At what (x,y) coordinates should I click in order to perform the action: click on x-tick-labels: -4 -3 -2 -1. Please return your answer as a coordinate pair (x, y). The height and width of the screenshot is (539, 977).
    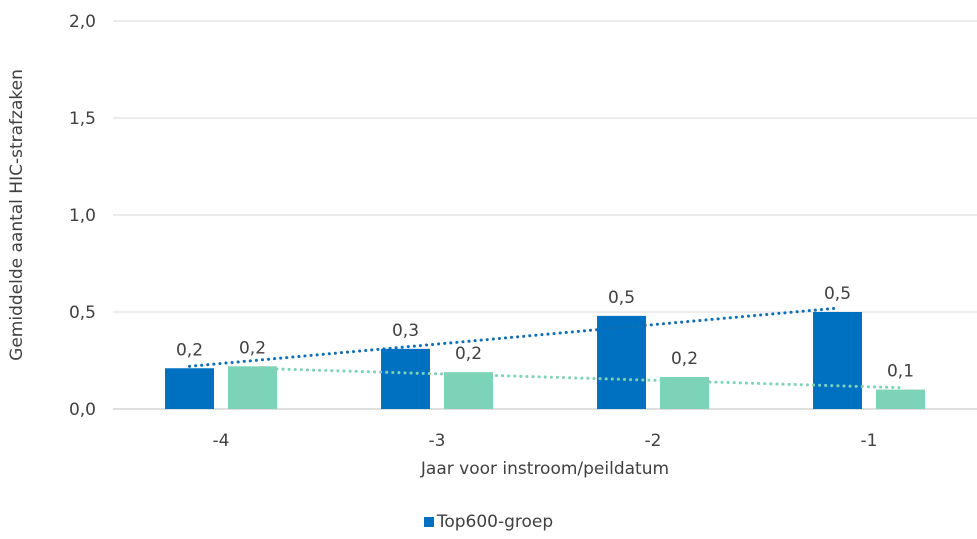
    Looking at the image, I should click on (545, 441).